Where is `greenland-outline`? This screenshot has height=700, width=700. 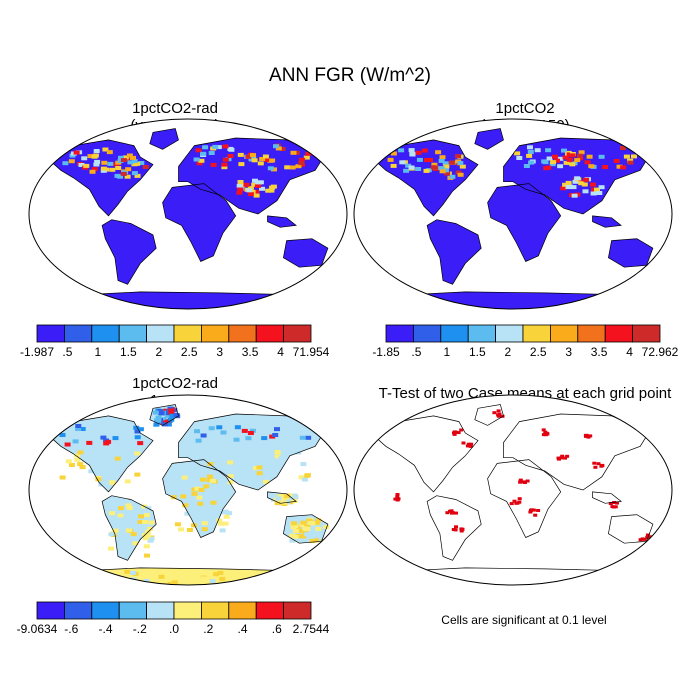
greenland-outline is located at coordinates (489, 415).